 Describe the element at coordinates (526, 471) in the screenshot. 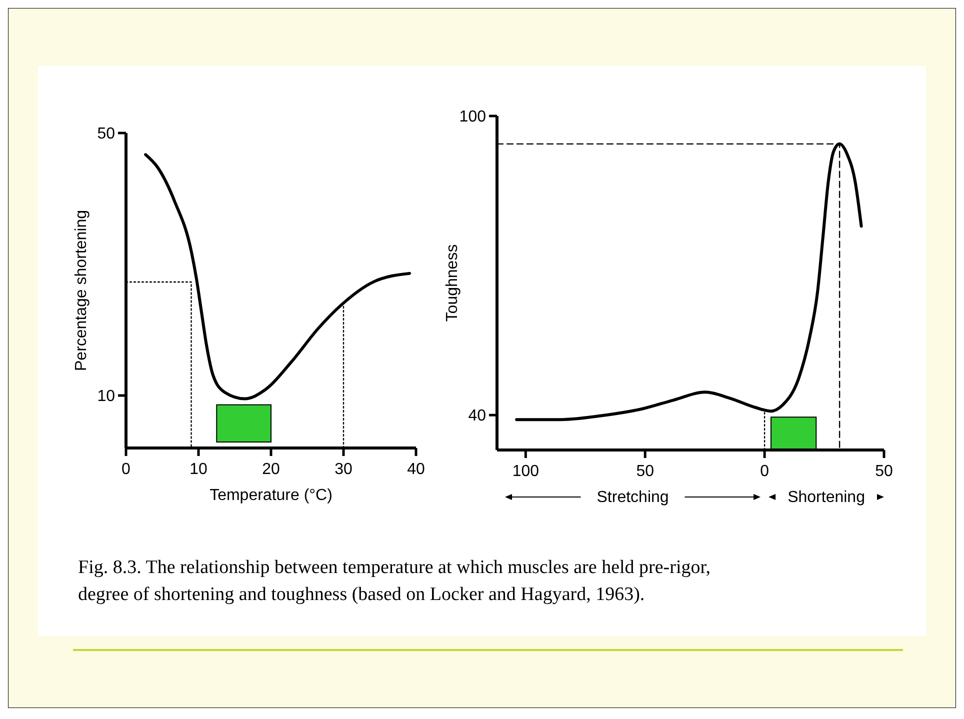

I see `x-tick-label: 100` at that location.